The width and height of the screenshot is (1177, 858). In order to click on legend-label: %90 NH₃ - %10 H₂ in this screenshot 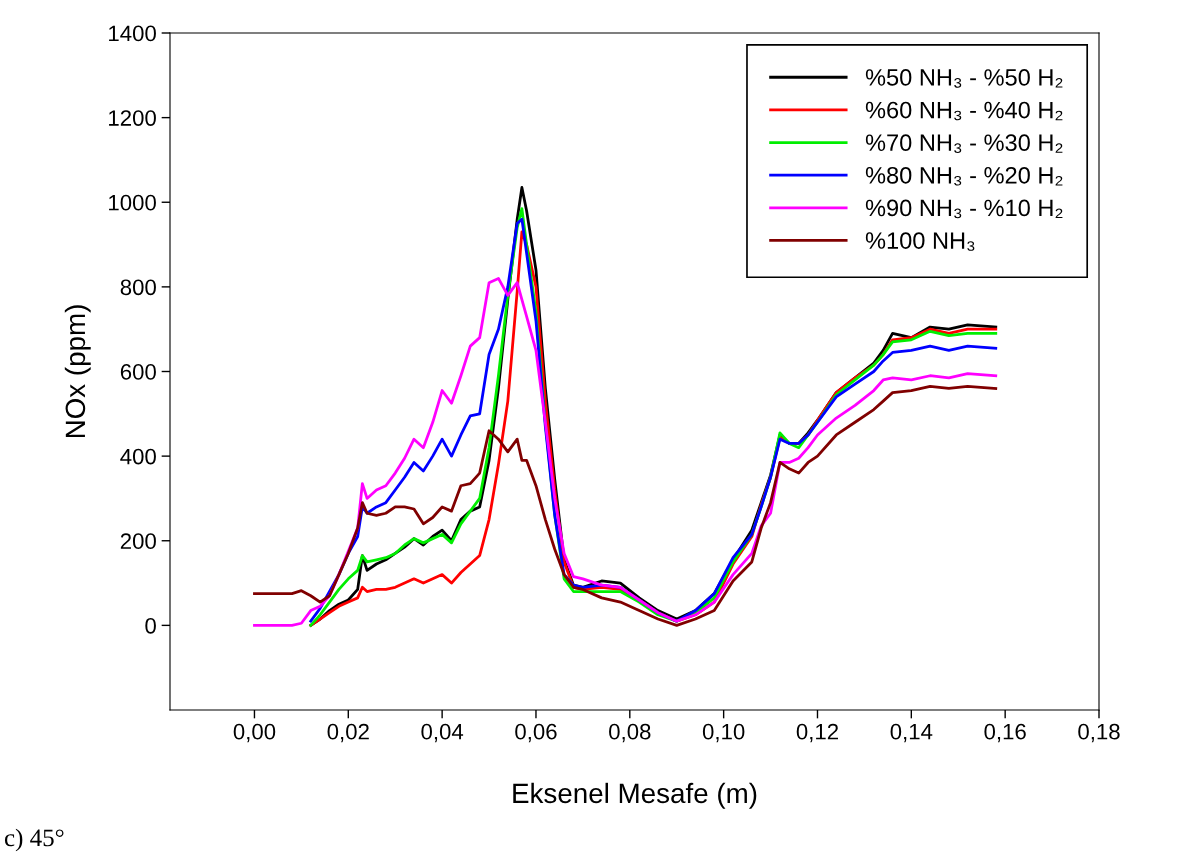, I will do `click(964, 209)`.